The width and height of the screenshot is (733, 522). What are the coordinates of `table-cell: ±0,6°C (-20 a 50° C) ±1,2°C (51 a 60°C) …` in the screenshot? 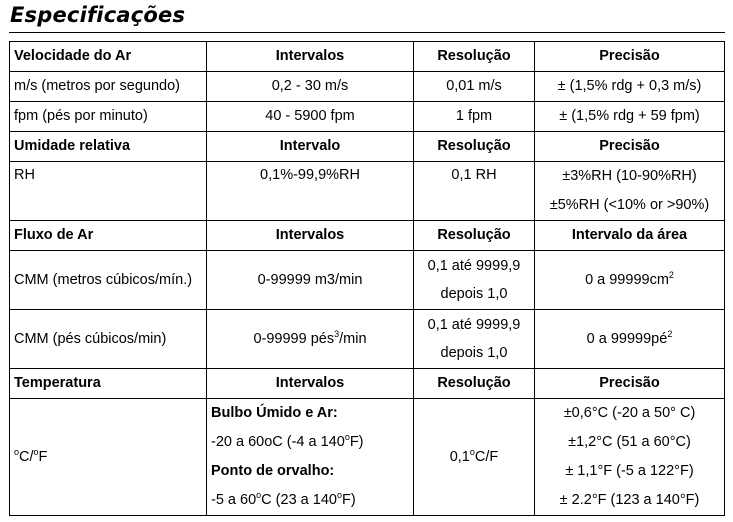 It's located at (629, 457).